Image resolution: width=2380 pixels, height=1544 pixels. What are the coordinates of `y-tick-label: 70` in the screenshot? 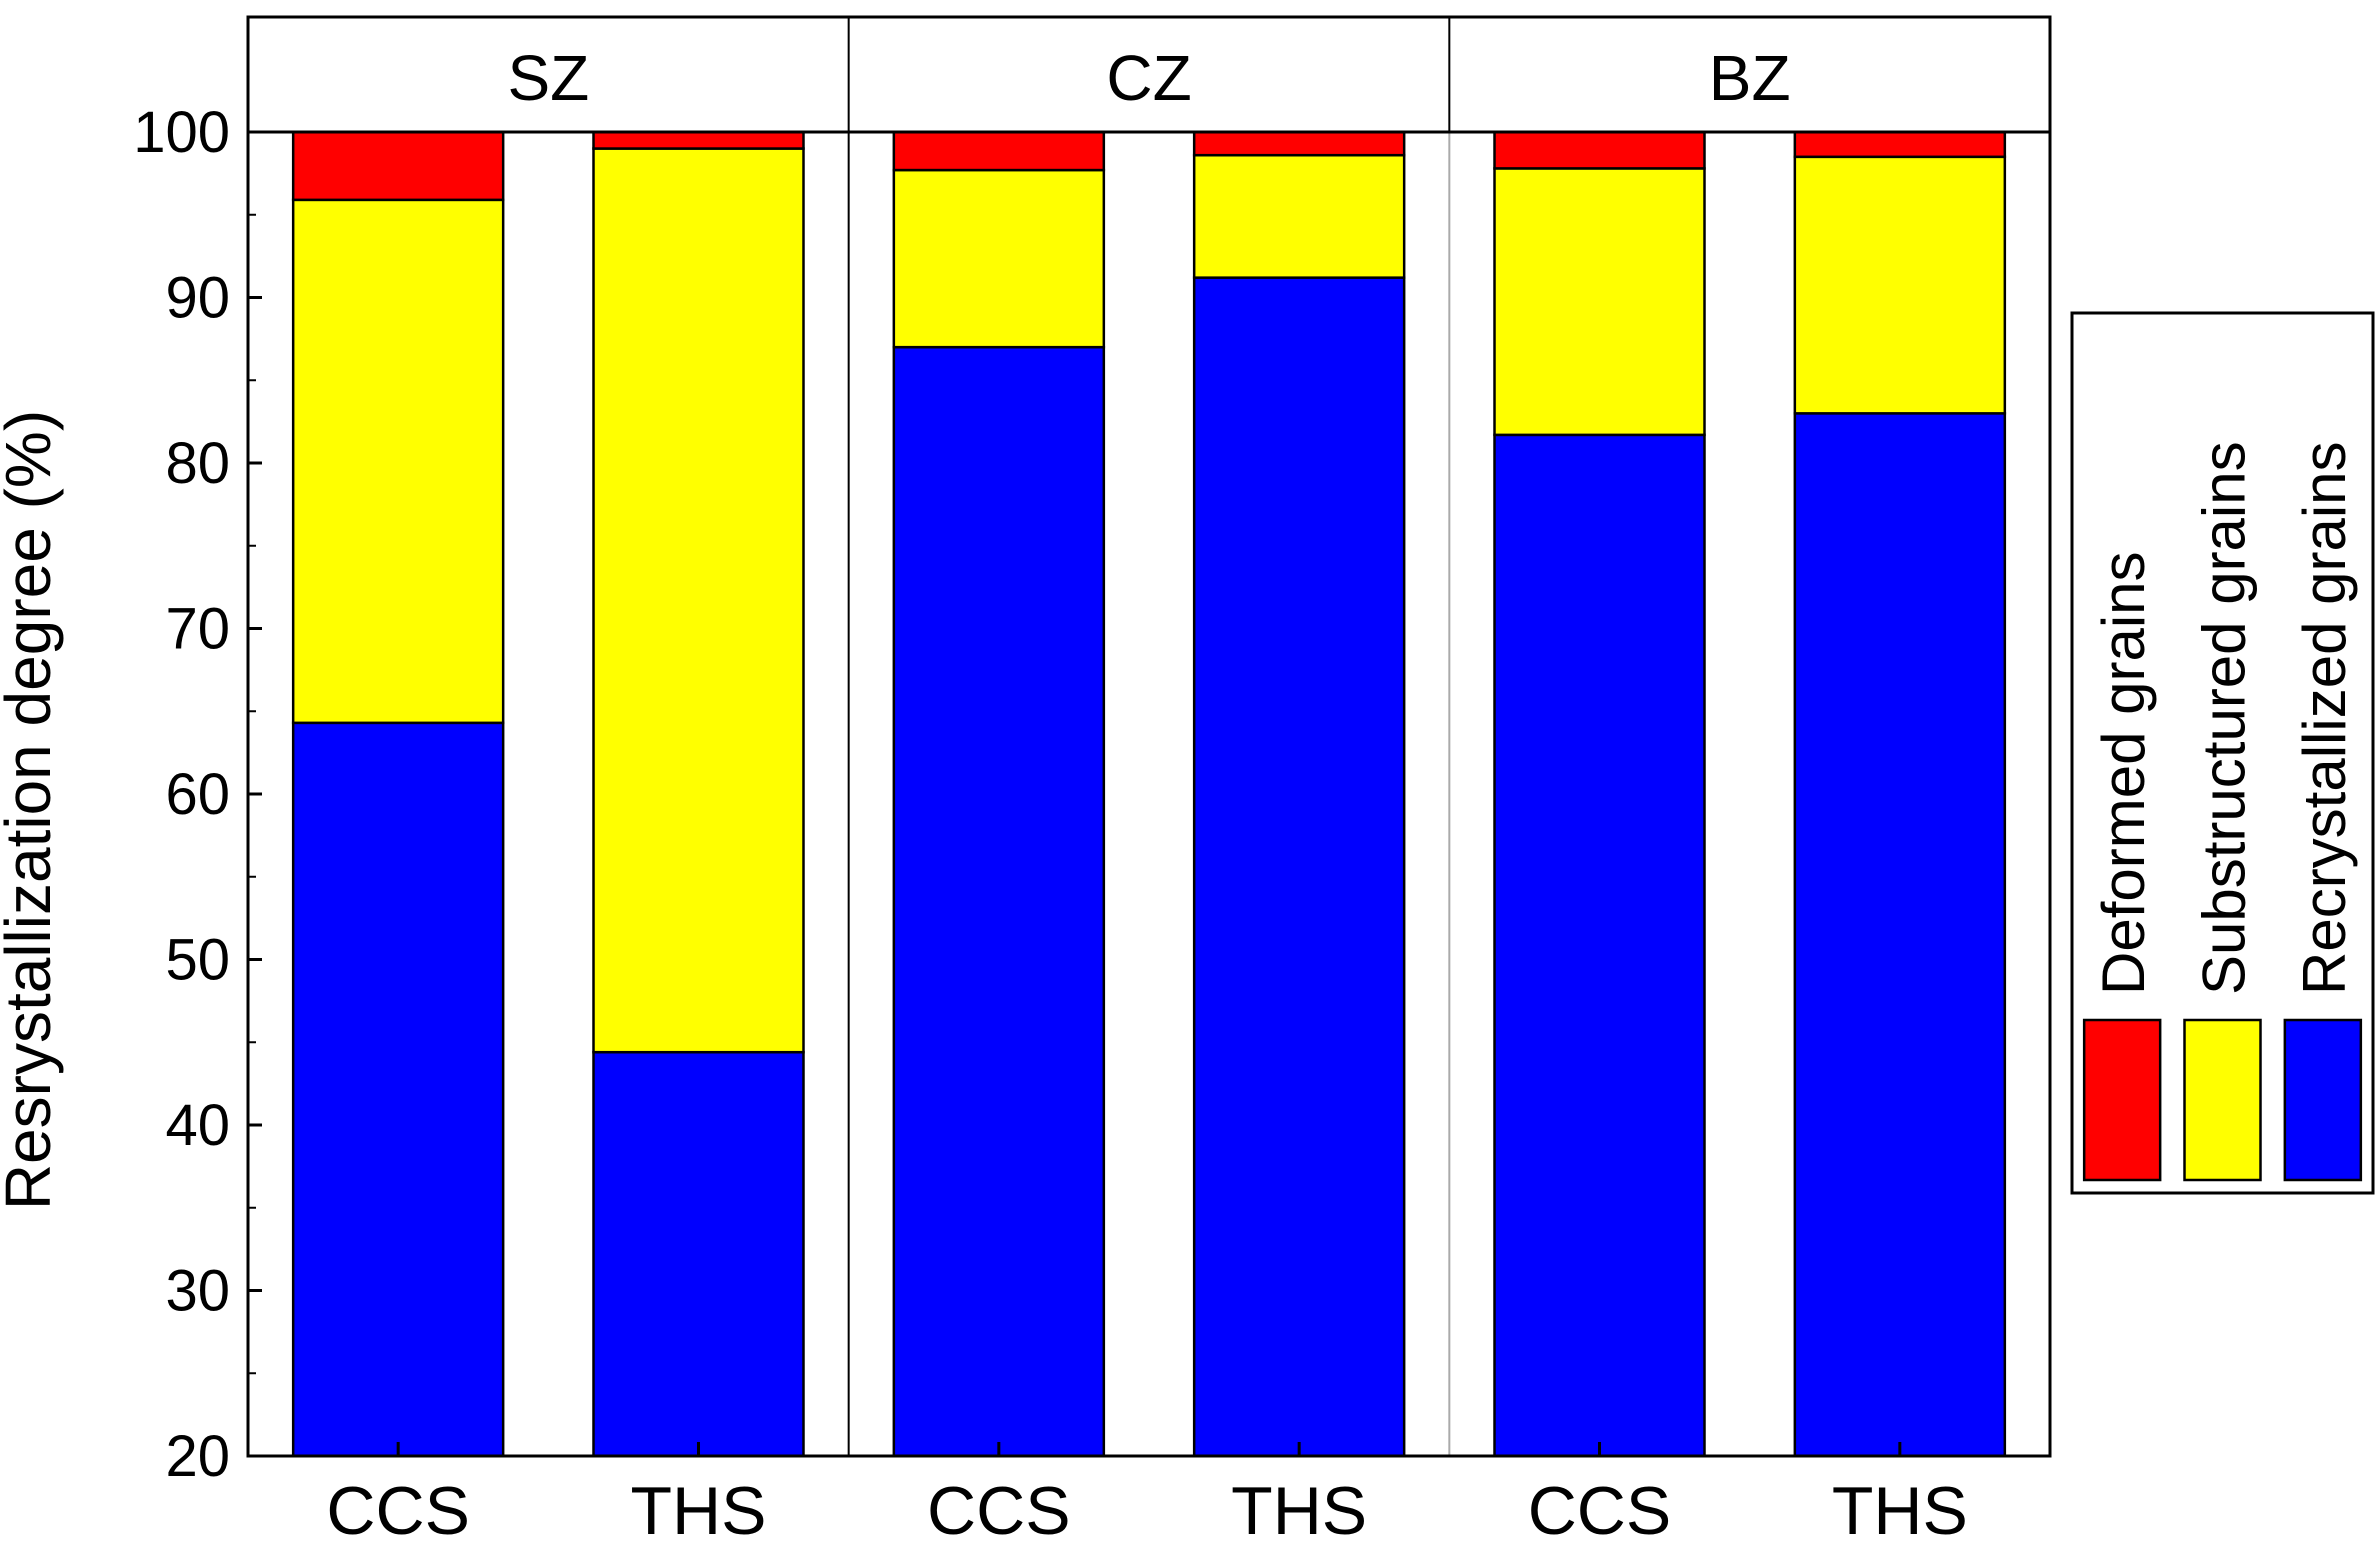 It's located at (197, 629).